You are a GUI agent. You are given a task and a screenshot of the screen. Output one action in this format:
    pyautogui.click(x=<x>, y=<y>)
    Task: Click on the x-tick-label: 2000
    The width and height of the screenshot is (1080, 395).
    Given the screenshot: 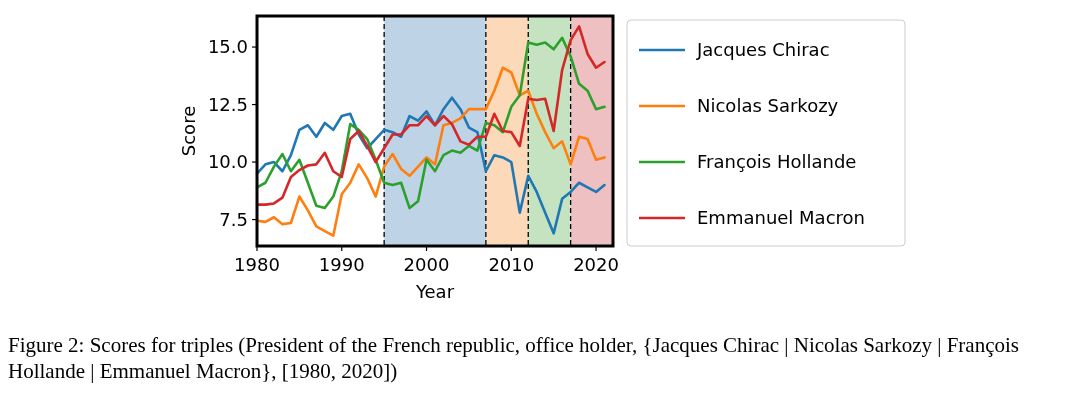 What is the action you would take?
    pyautogui.click(x=426, y=264)
    